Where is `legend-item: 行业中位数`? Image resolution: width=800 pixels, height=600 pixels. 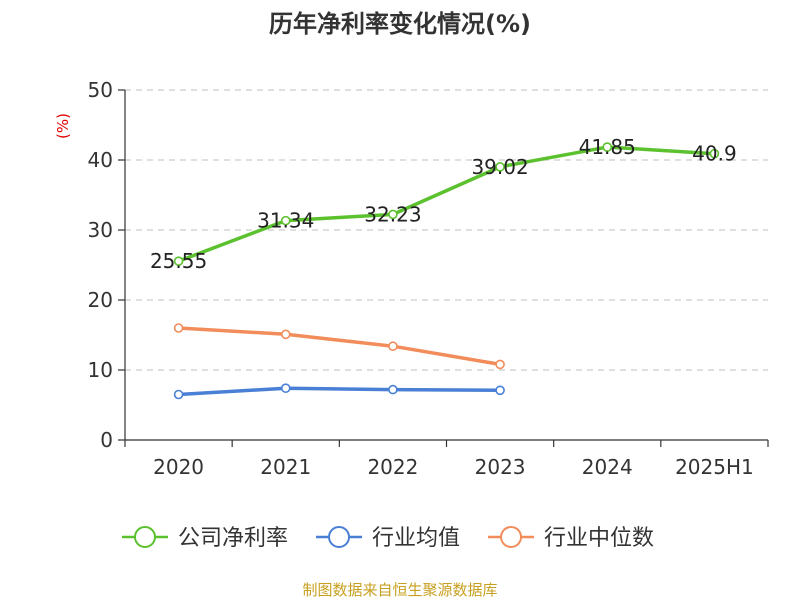 legend-item: 行业中位数 is located at coordinates (571, 538).